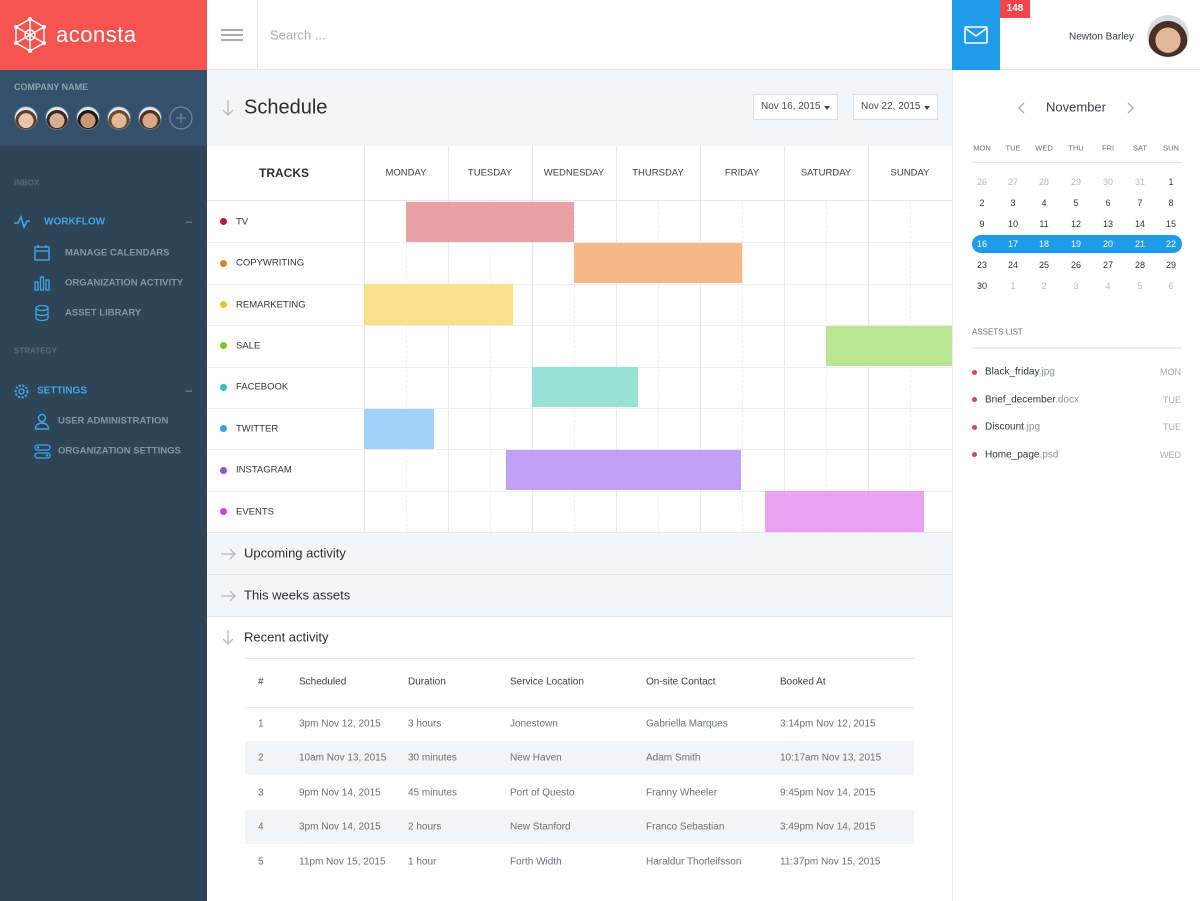 The height and width of the screenshot is (901, 1200). Describe the element at coordinates (271, 304) in the screenshot. I see `track-label: REMARKETING` at that location.